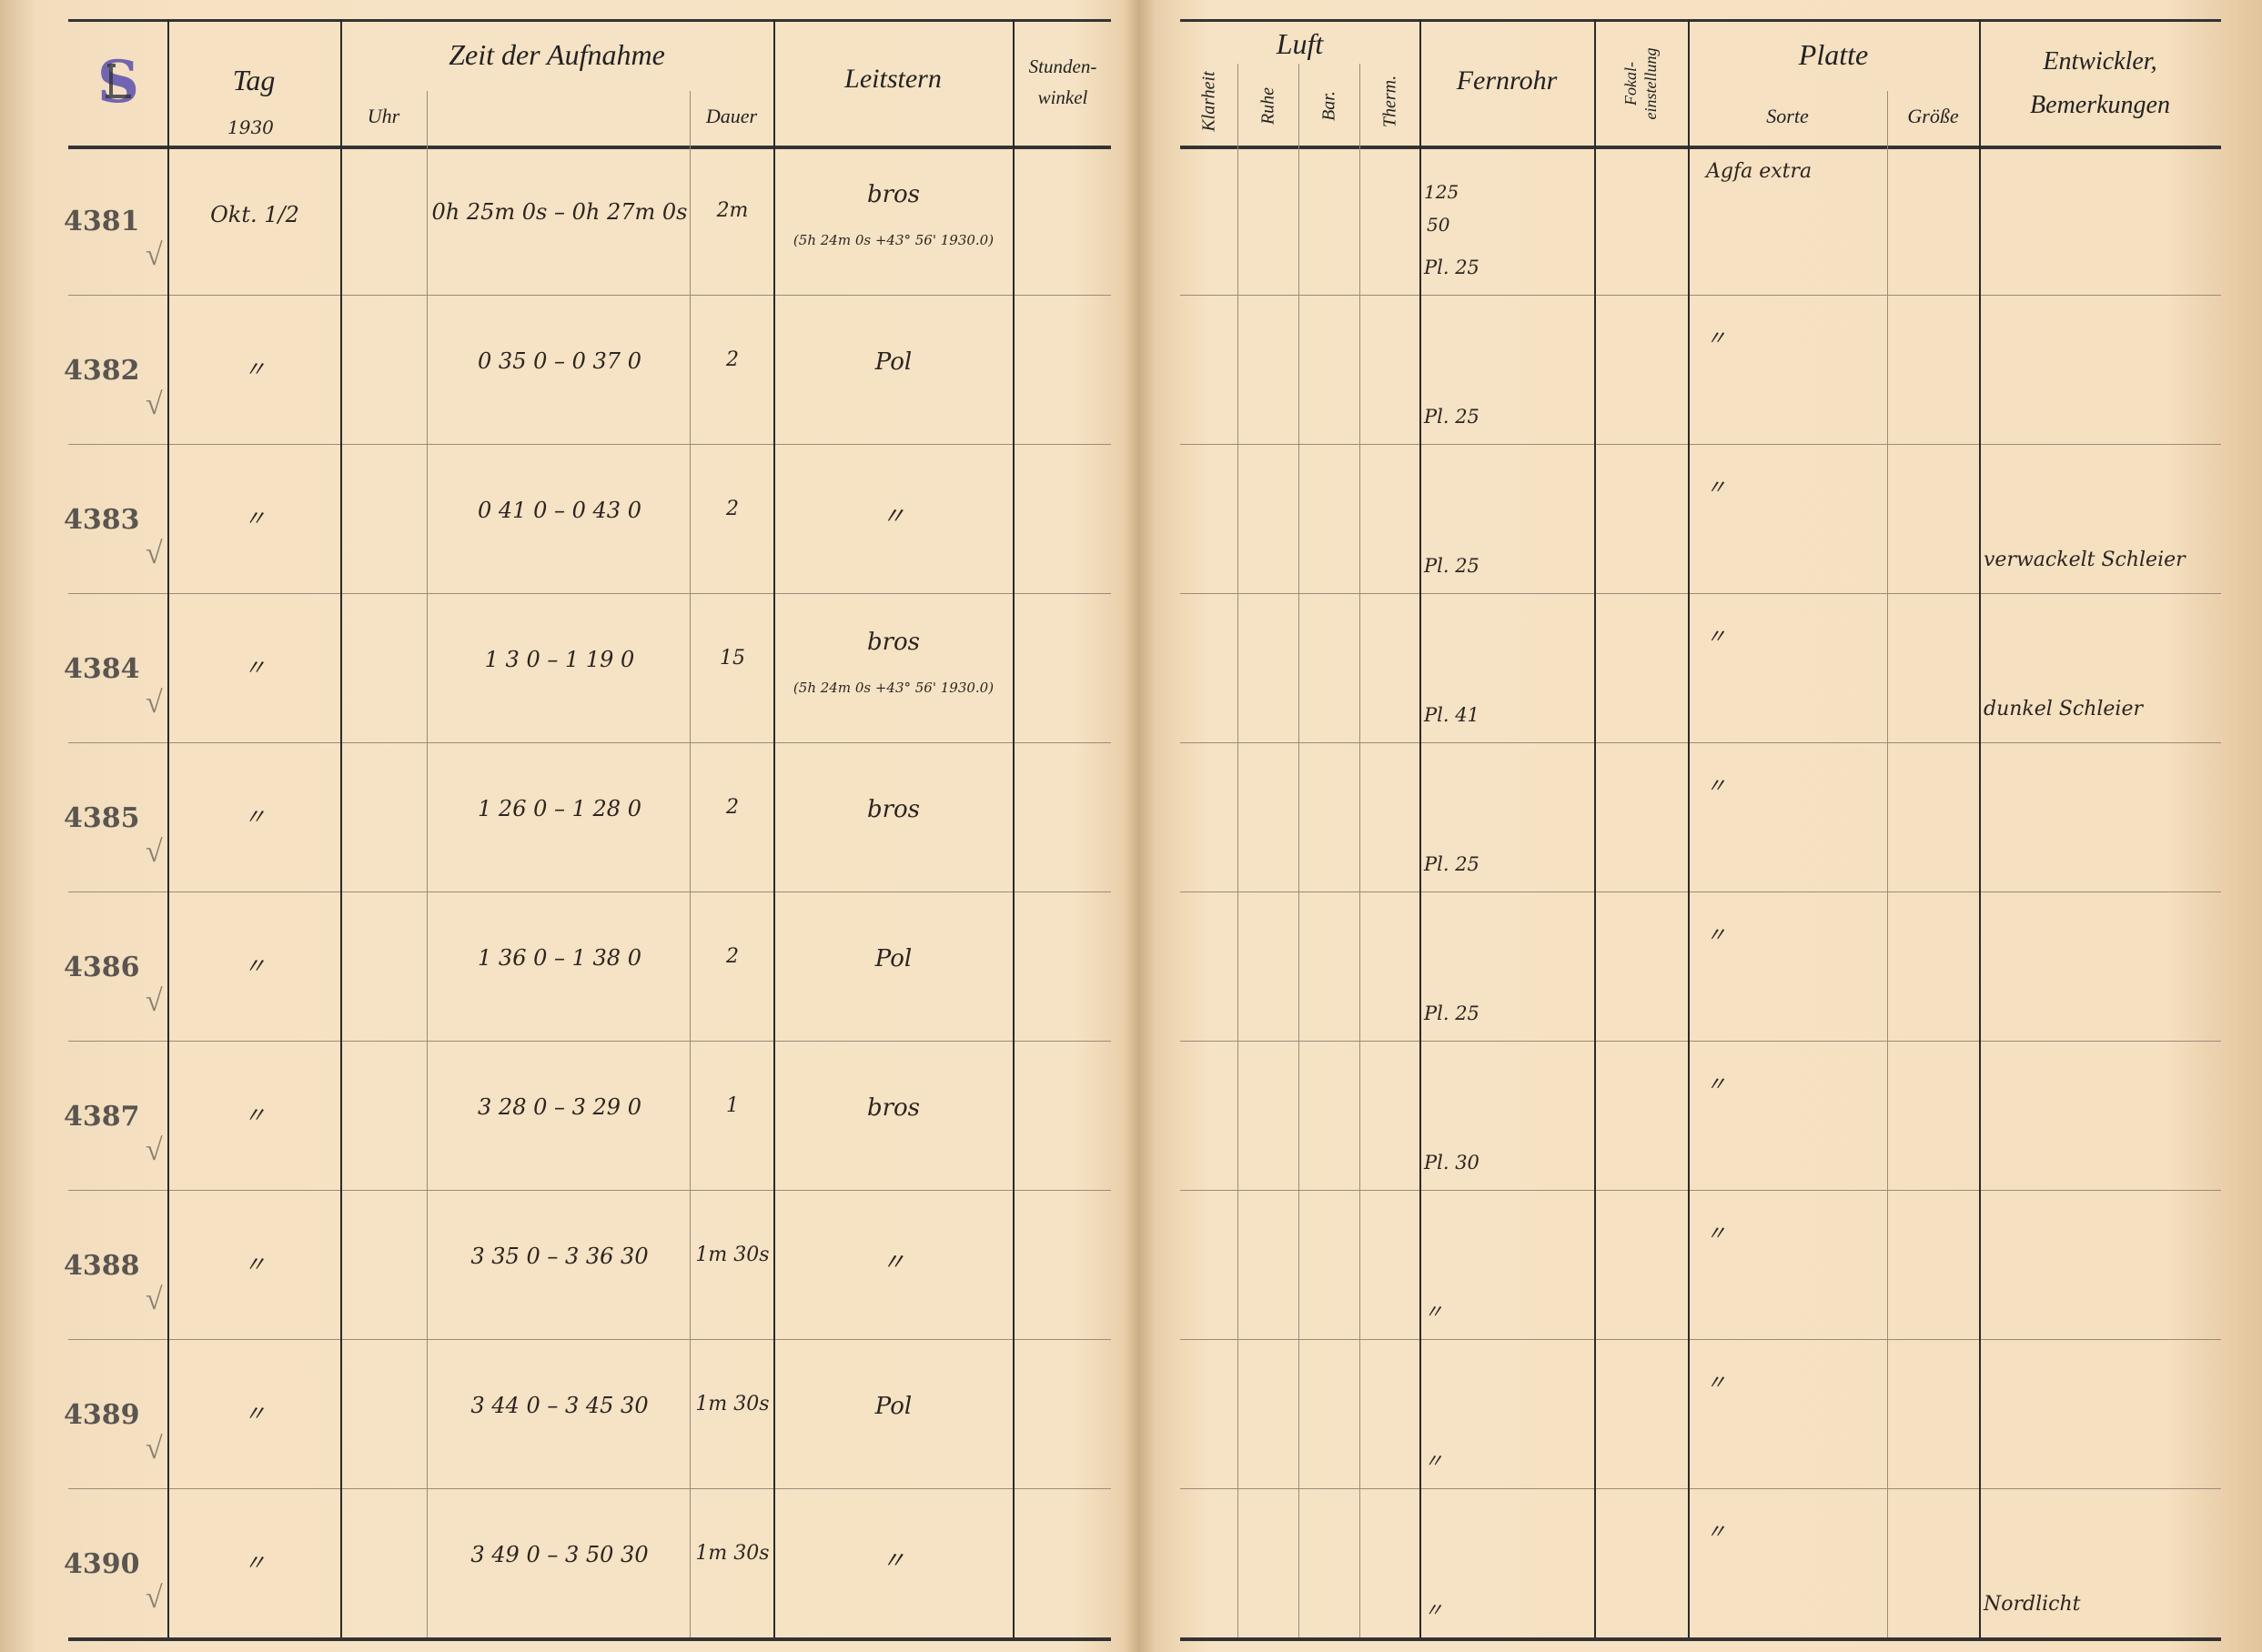  Describe the element at coordinates (255, 215) in the screenshot. I see `tag-cell: Okt. 1/2` at that location.